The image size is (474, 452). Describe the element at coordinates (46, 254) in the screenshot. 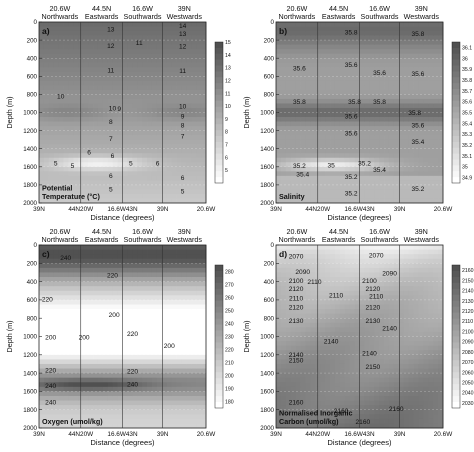

I see `panel-label: c)` at that location.